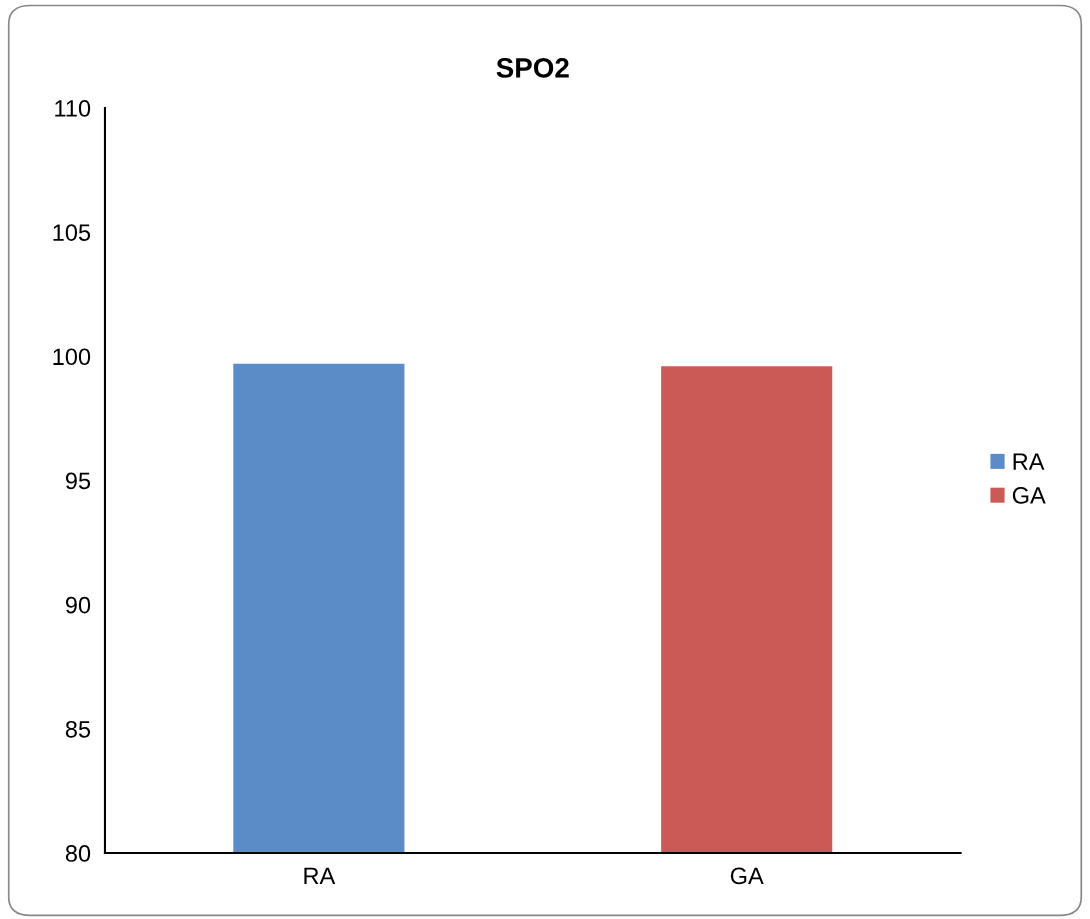 The height and width of the screenshot is (919, 1090). Describe the element at coordinates (73, 108) in the screenshot. I see `y-tick-label: 110` at that location.